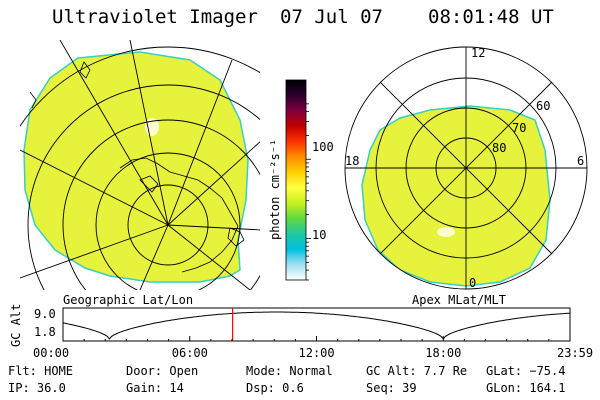 The image size is (600, 400). I want to click on right-aurora-bright-spot, so click(446, 232).